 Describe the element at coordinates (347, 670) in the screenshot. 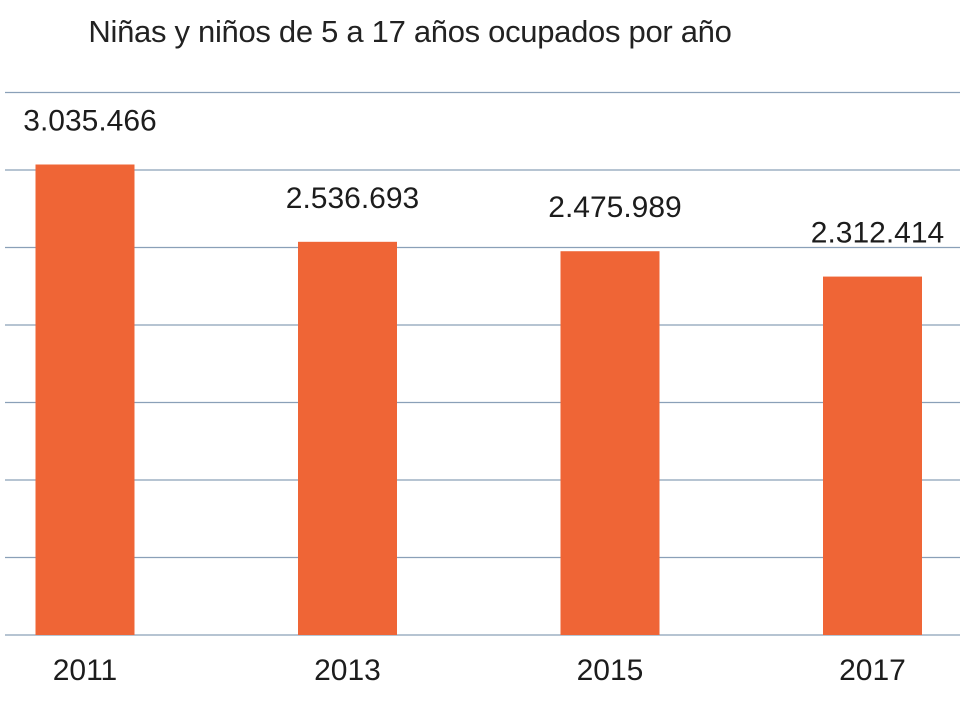

I see `x-tick-2013: 2013` at that location.